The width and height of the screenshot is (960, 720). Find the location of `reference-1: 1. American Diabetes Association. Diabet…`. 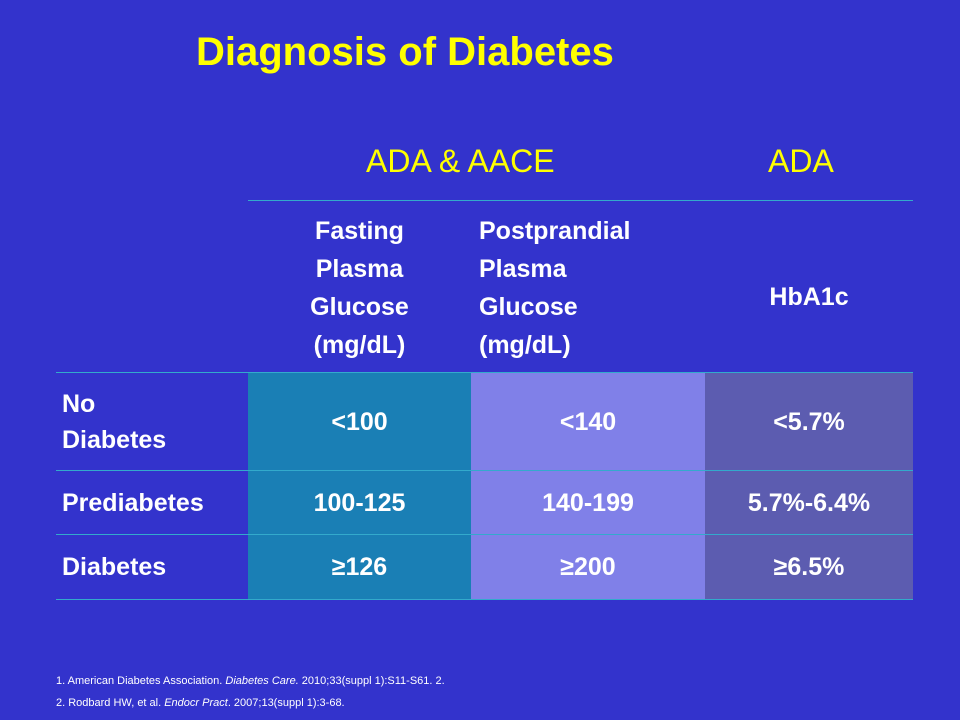

reference-1: 1. American Diabetes Association. Diabet… is located at coordinates (250, 681).